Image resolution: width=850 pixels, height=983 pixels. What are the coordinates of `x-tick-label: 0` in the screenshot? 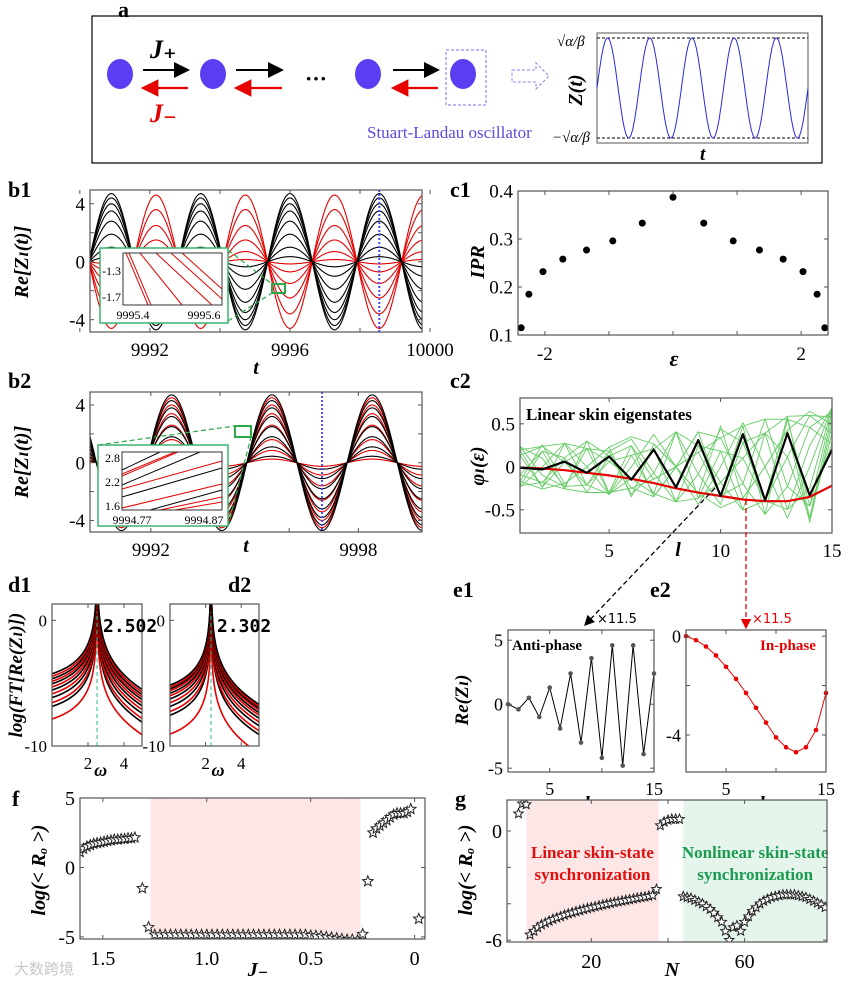 It's located at (415, 959).